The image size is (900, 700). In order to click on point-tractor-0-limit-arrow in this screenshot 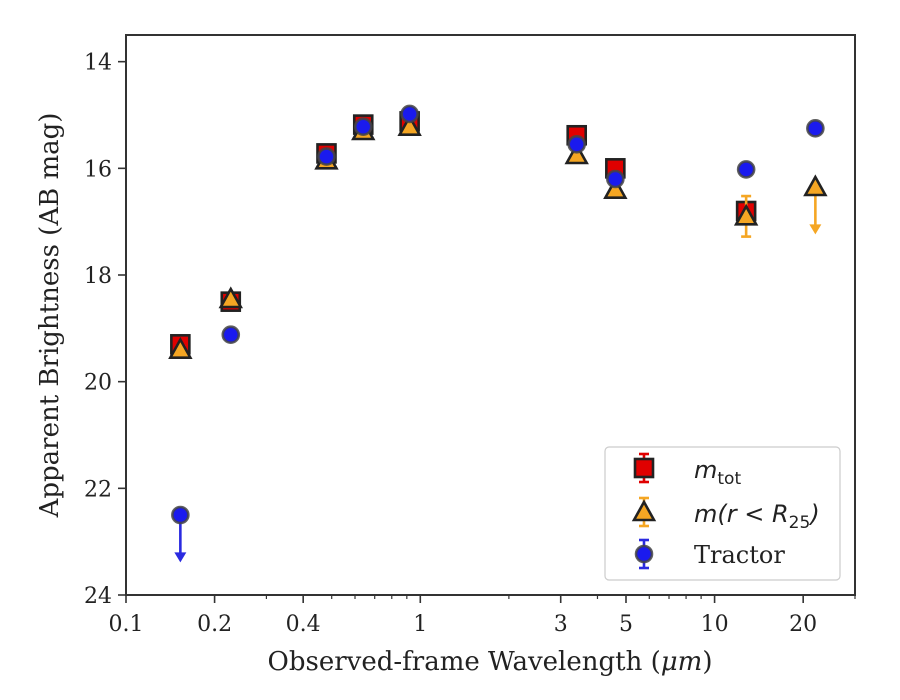, I will do `click(180, 557)`.